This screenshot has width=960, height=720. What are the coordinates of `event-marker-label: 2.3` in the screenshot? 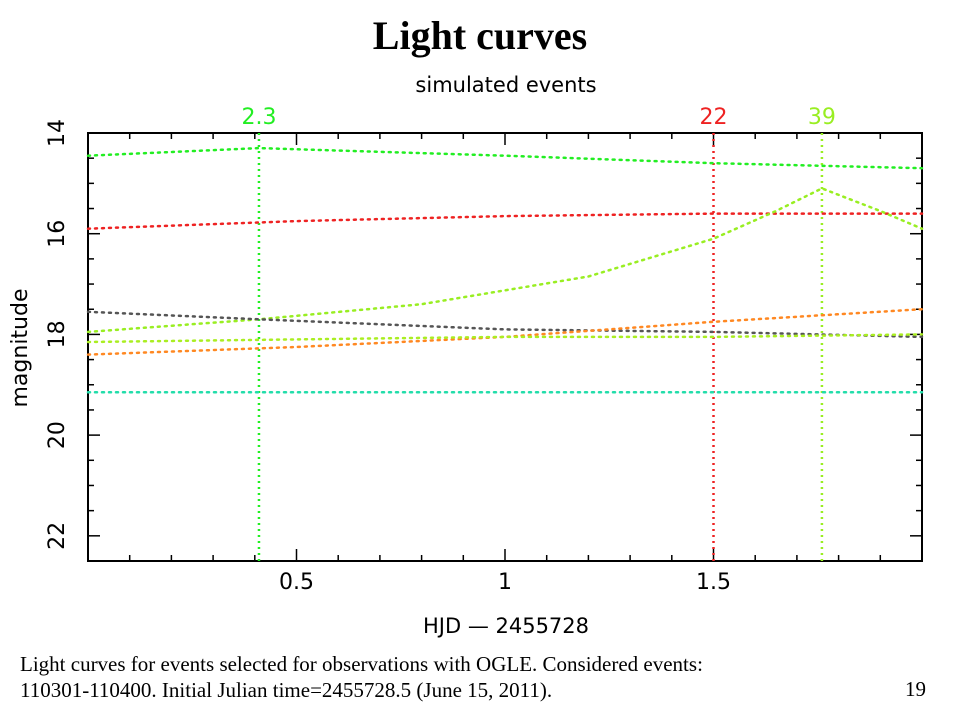 It's located at (258, 117).